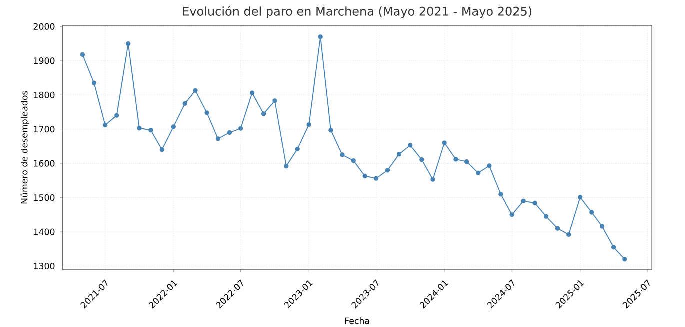  Describe the element at coordinates (44, 61) in the screenshot. I see `y-tick-label: 1900` at that location.